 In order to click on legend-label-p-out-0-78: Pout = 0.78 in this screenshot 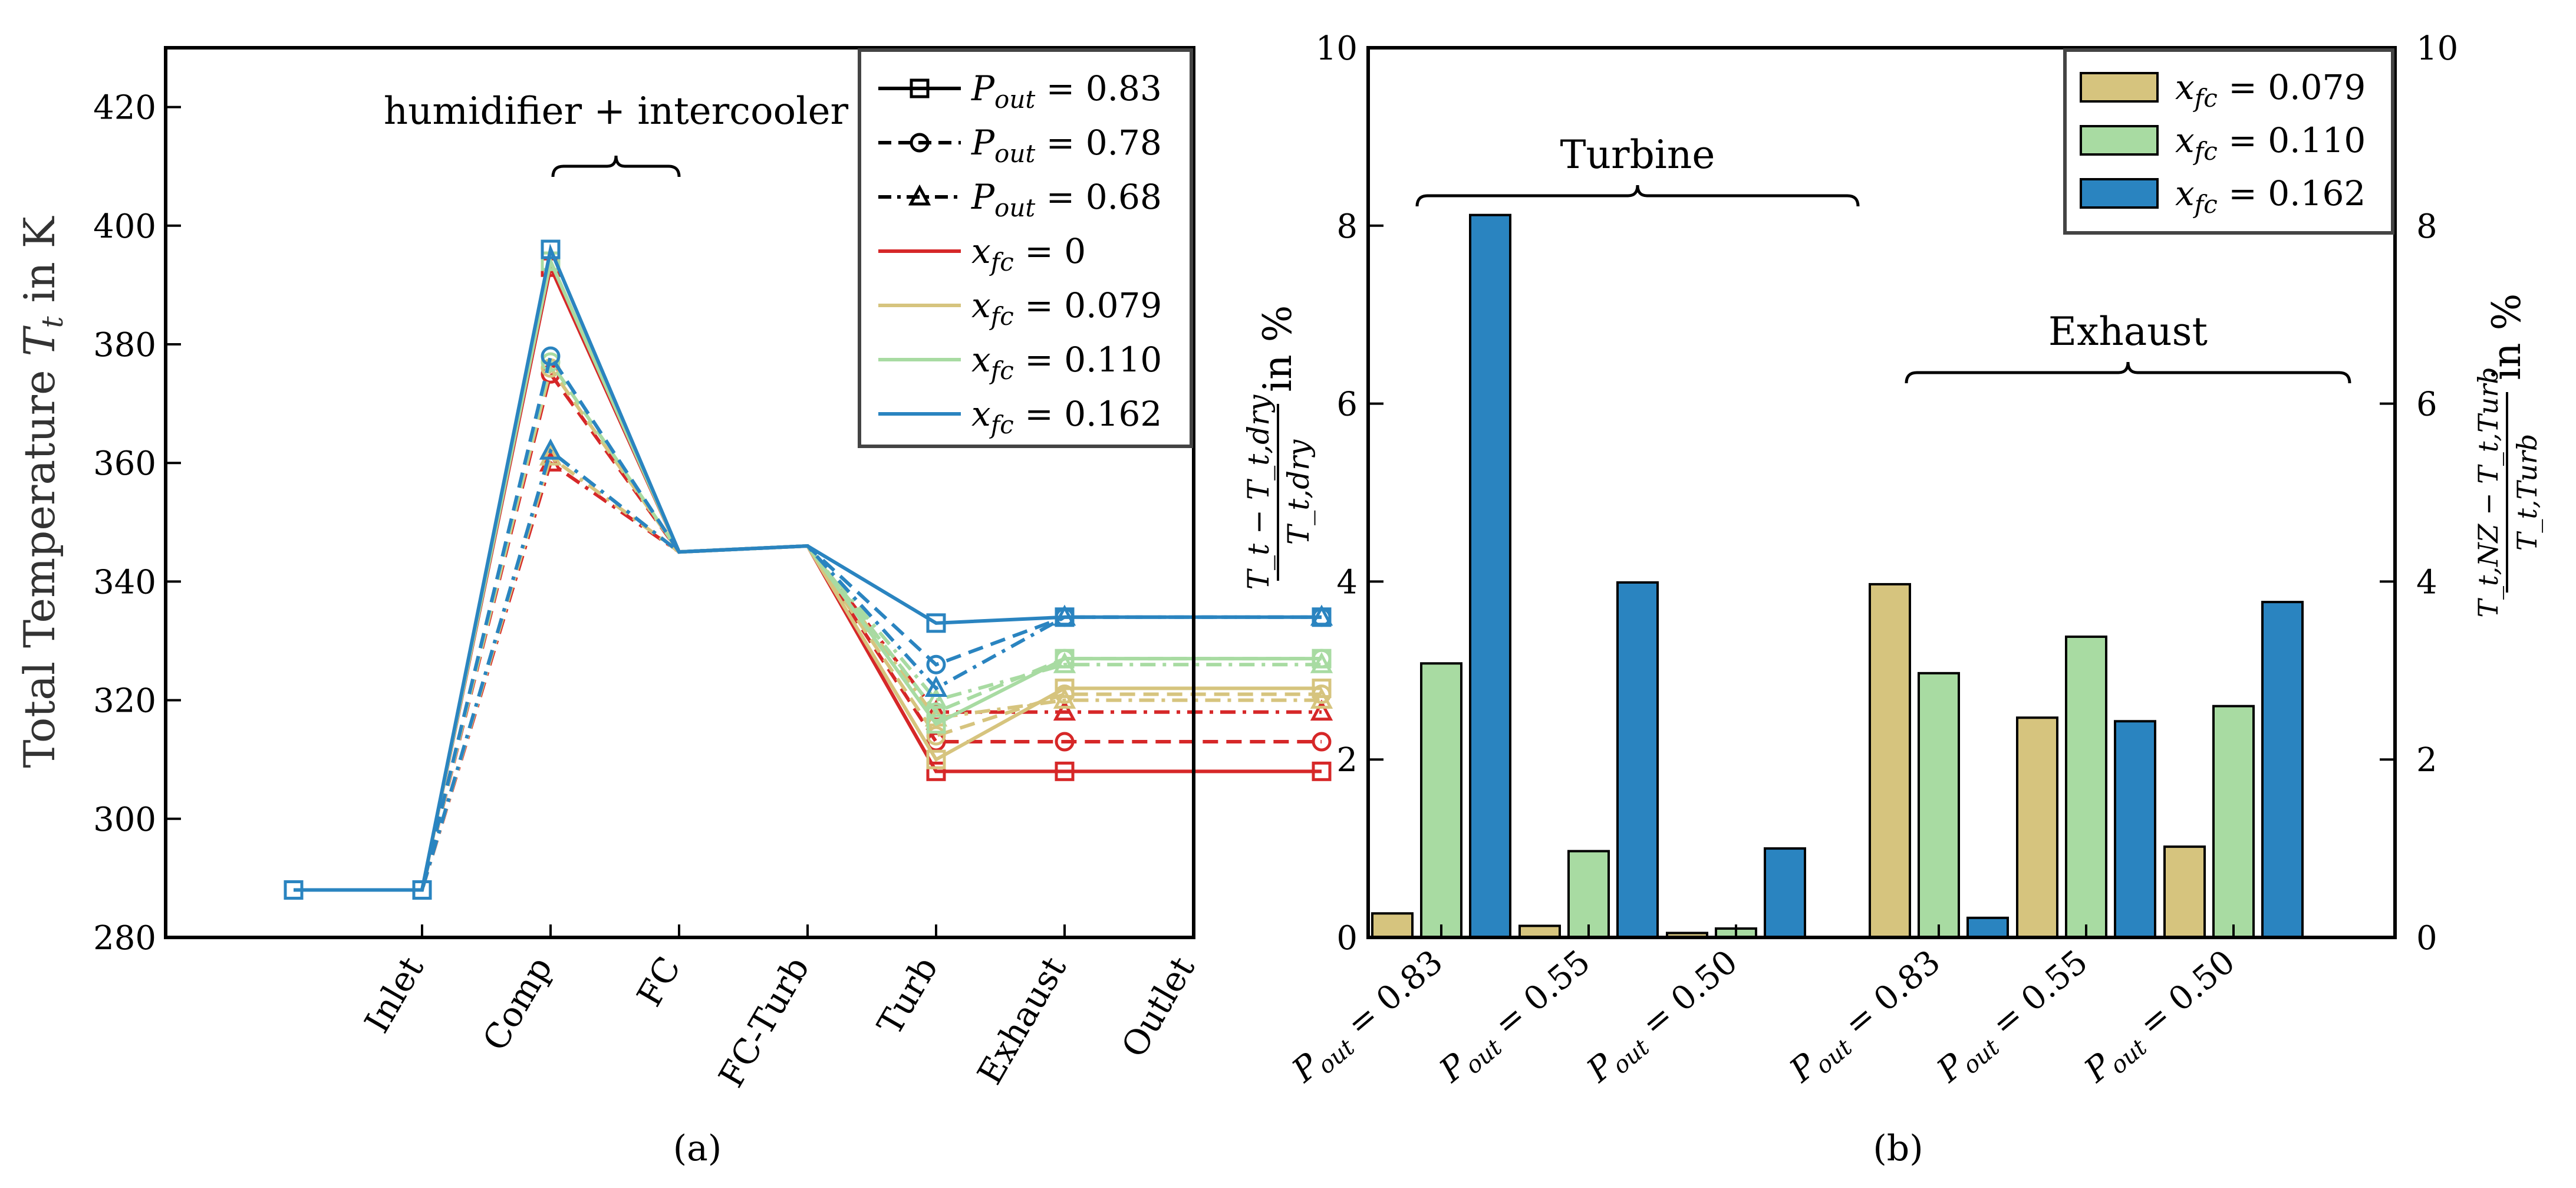, I will do `click(1066, 145)`.